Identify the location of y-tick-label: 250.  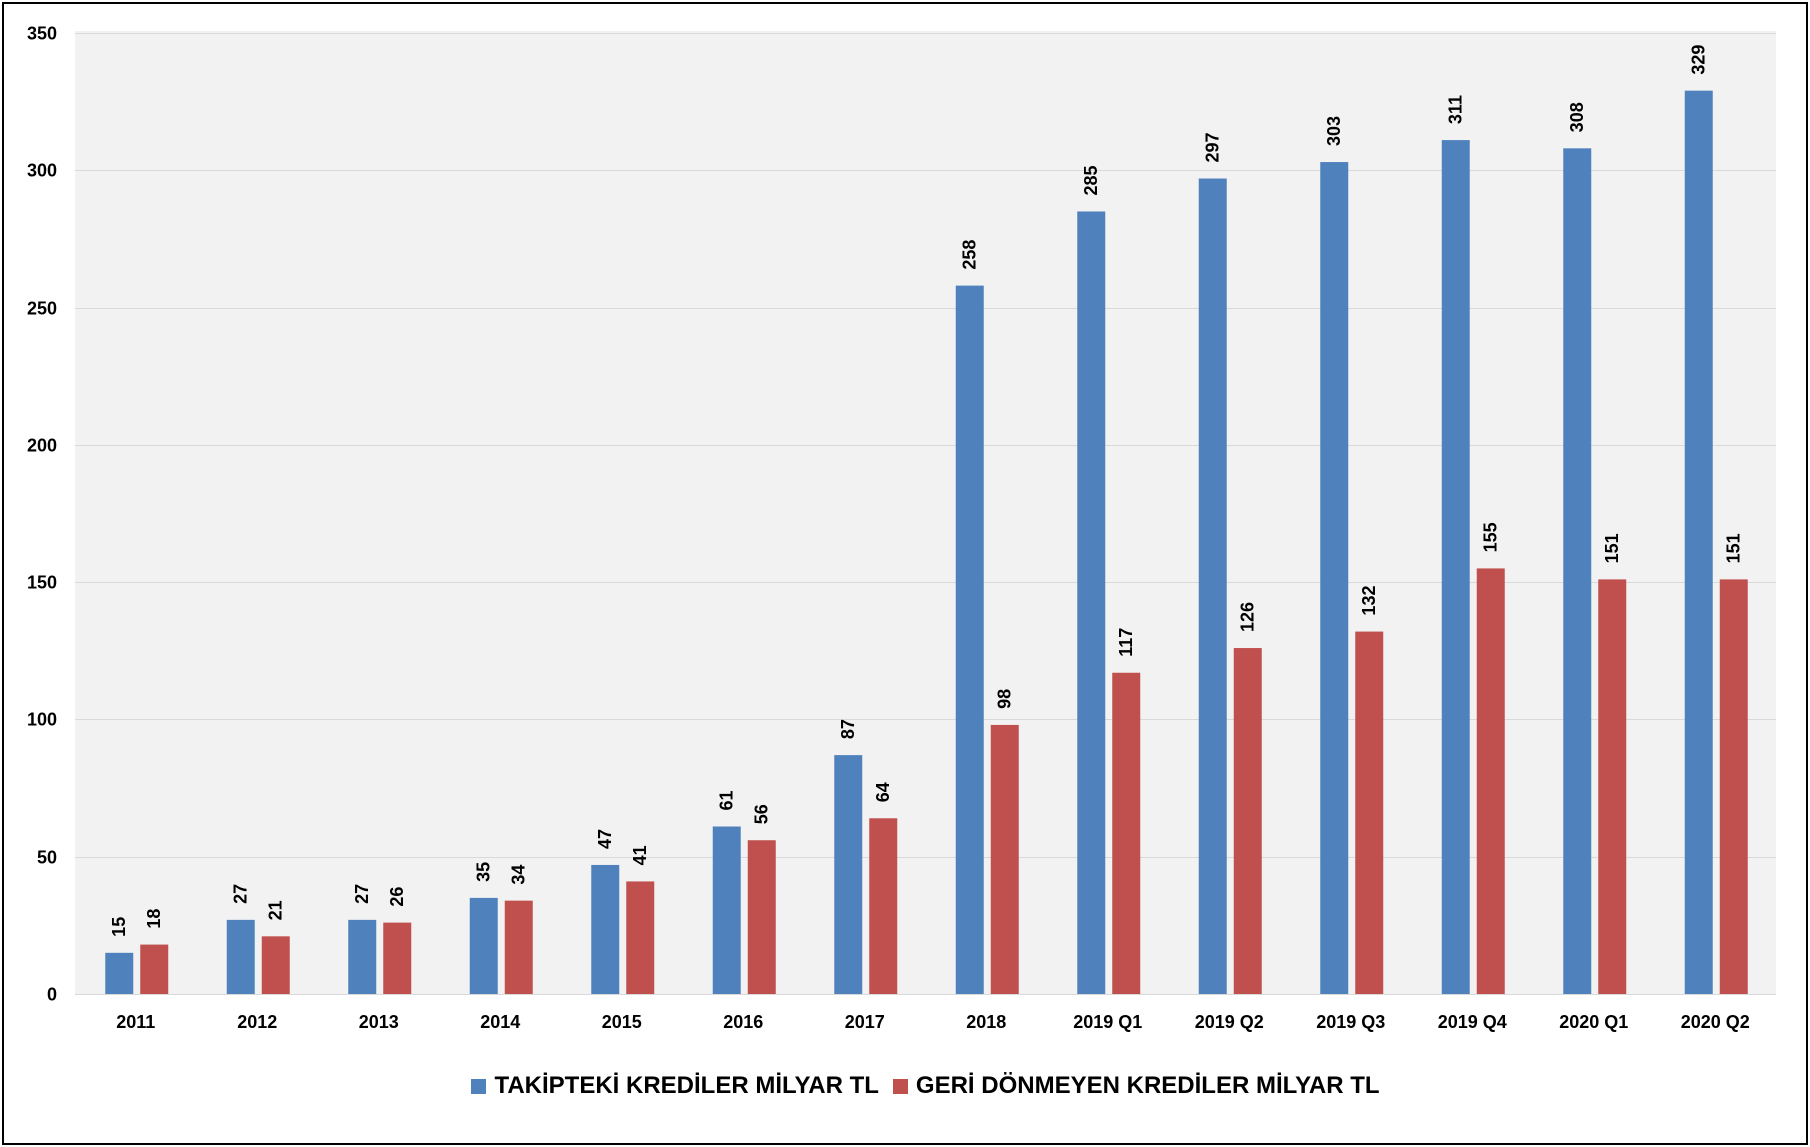
(42, 309).